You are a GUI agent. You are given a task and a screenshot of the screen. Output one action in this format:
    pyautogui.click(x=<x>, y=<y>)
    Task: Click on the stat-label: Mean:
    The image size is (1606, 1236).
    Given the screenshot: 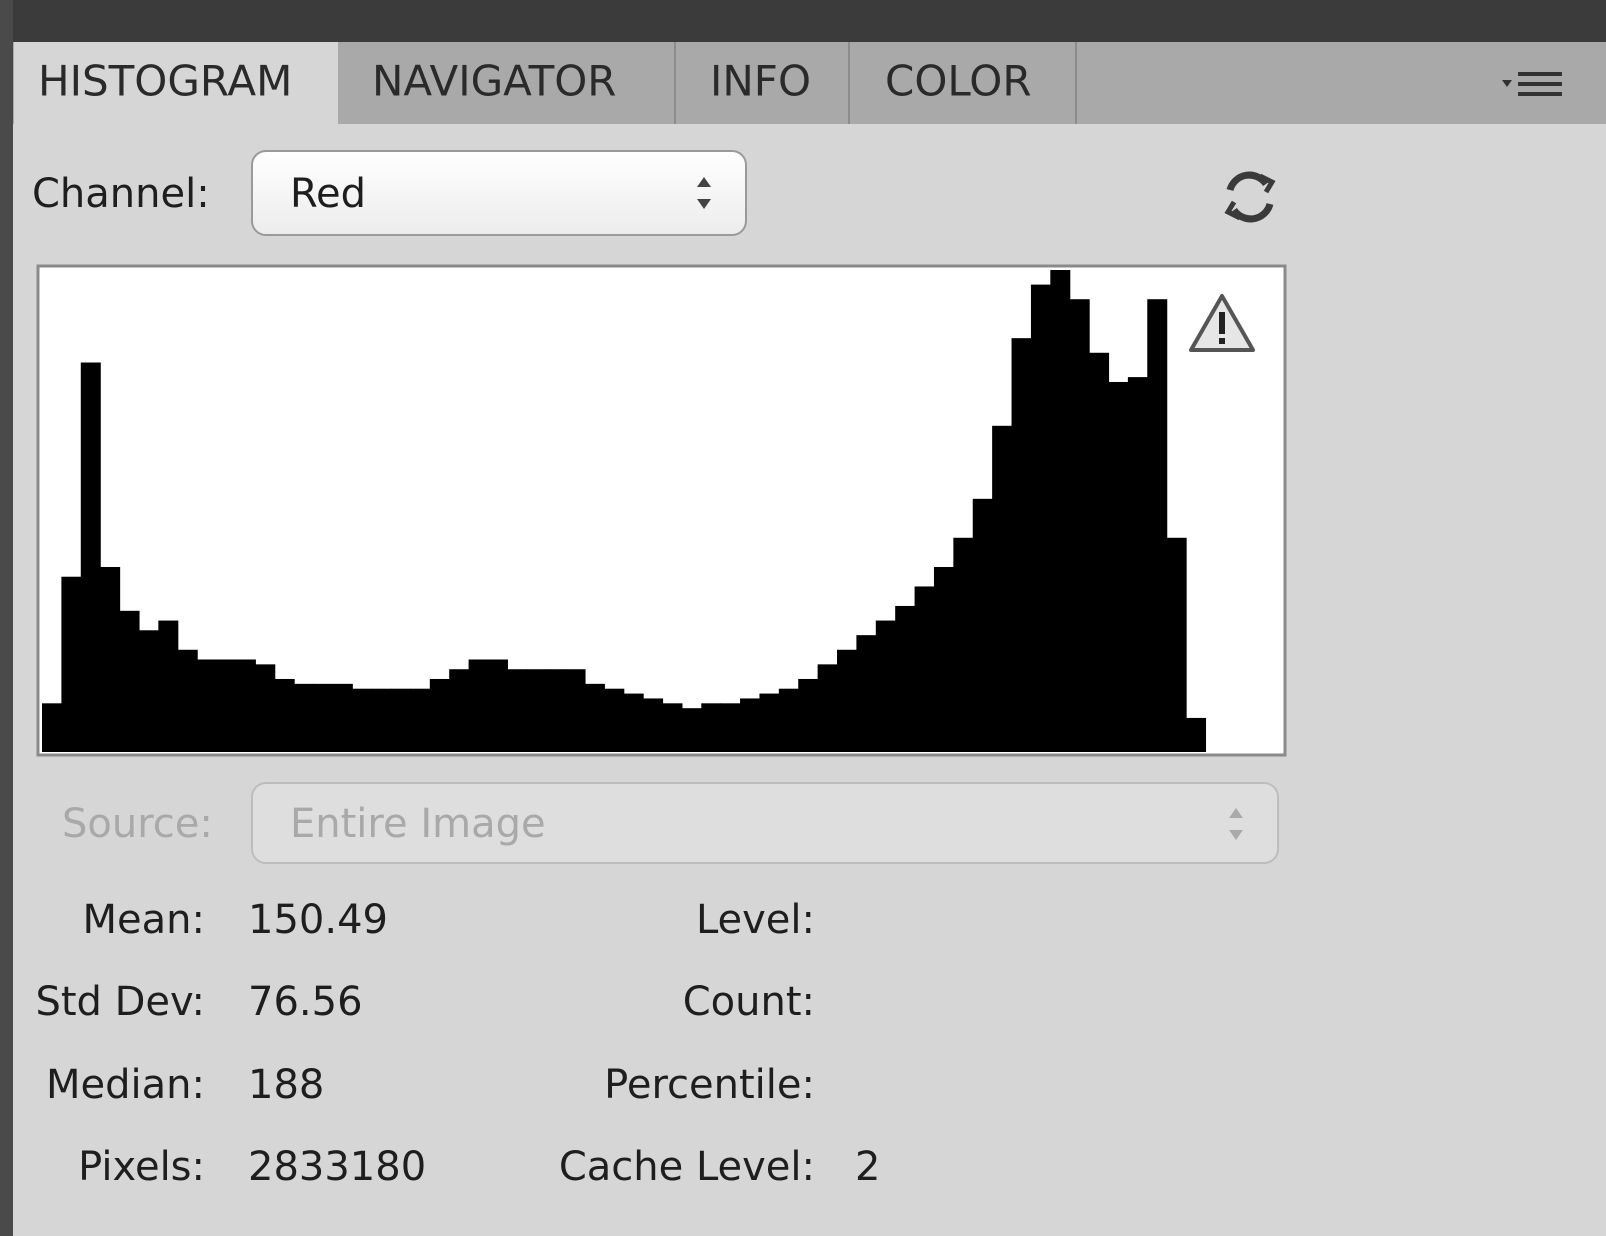 What is the action you would take?
    pyautogui.click(x=144, y=920)
    